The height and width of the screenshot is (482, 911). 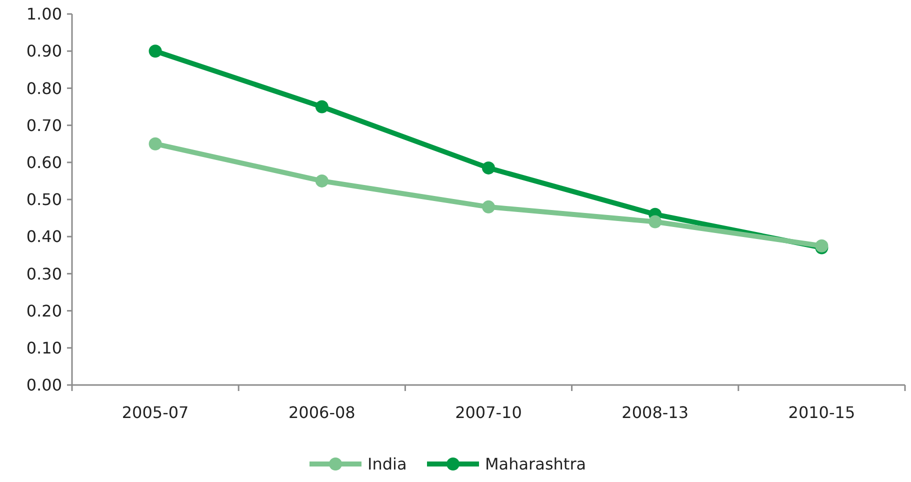 What do you see at coordinates (44, 385) in the screenshot?
I see `y-tick-label: 0.00` at bounding box center [44, 385].